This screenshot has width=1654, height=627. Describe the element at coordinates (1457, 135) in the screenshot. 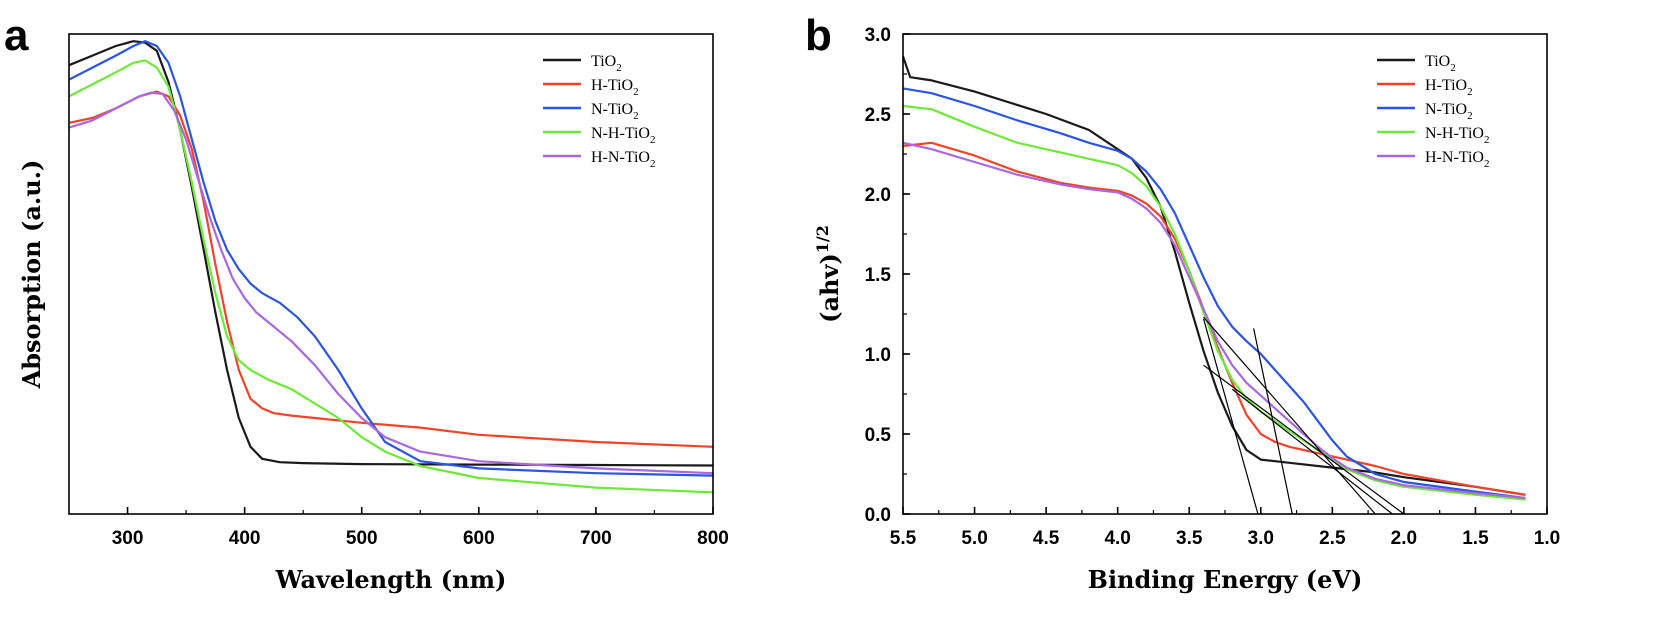

I see `b-legend-label-N-H-TiO2: N-H-TiO2` at that location.